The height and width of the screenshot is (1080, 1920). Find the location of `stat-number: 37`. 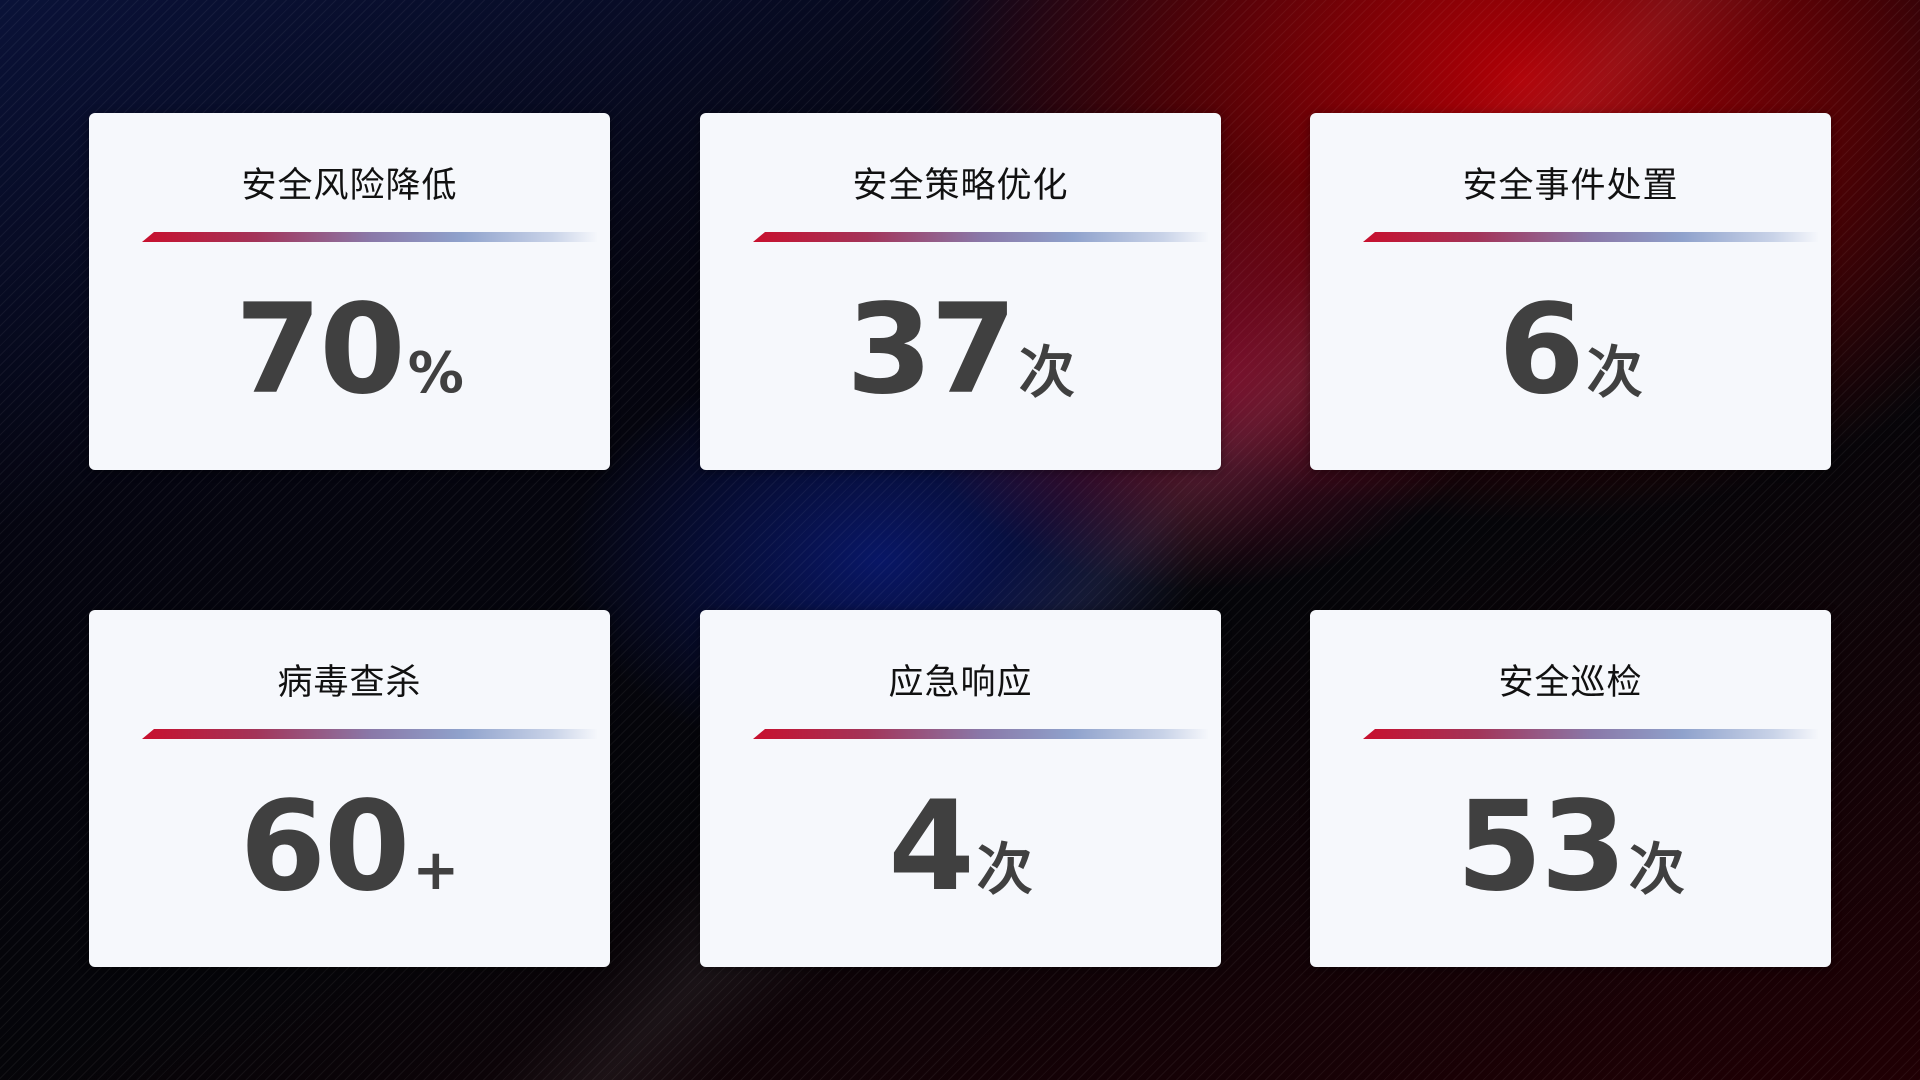

stat-number: 37 is located at coordinates (931, 350).